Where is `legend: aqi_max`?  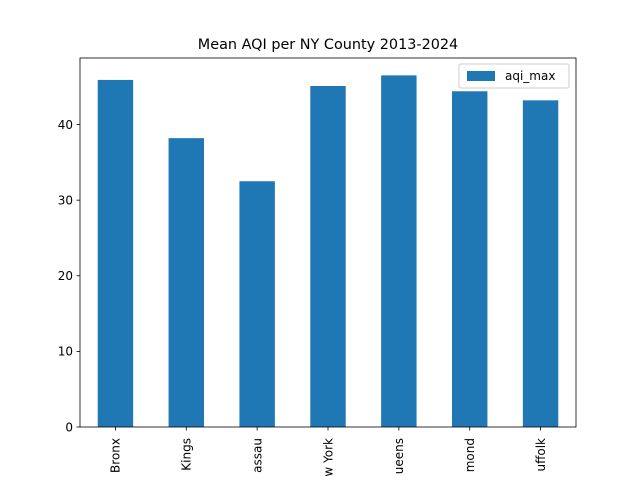 legend: aqi_max is located at coordinates (514, 76).